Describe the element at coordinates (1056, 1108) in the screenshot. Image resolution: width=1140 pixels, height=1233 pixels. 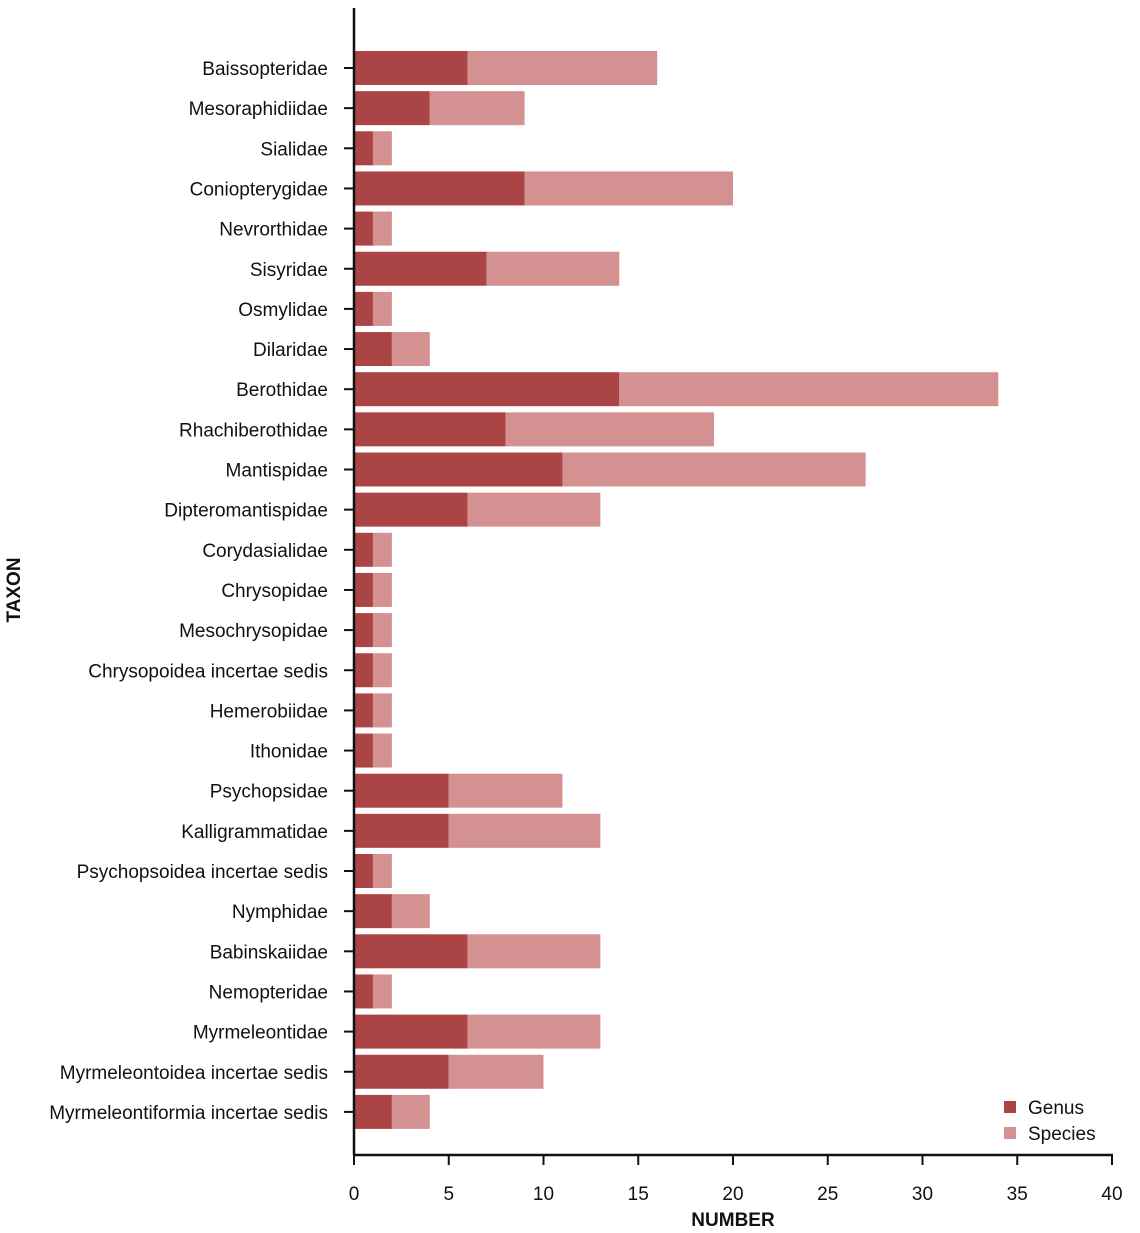
I see `legend-label-genus: Genus` at that location.